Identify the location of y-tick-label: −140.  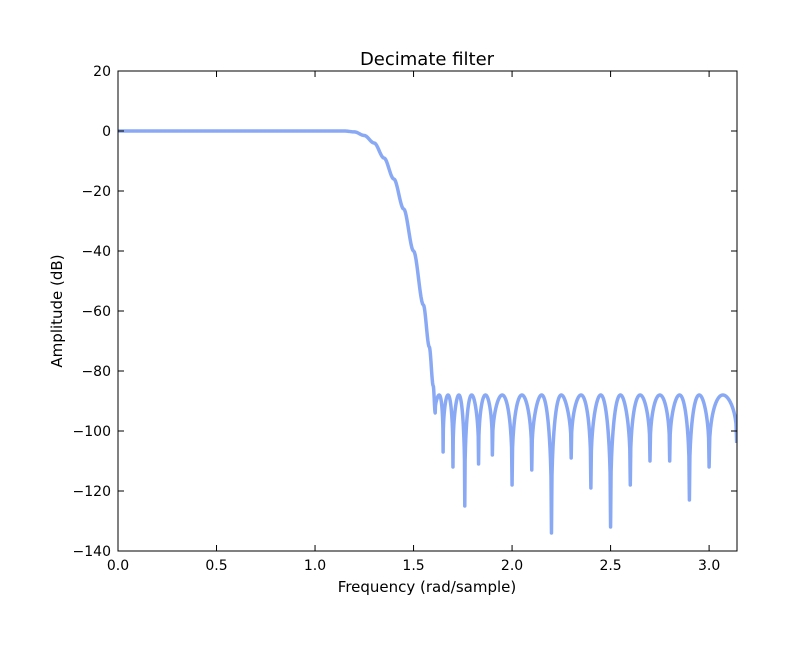
(92, 552).